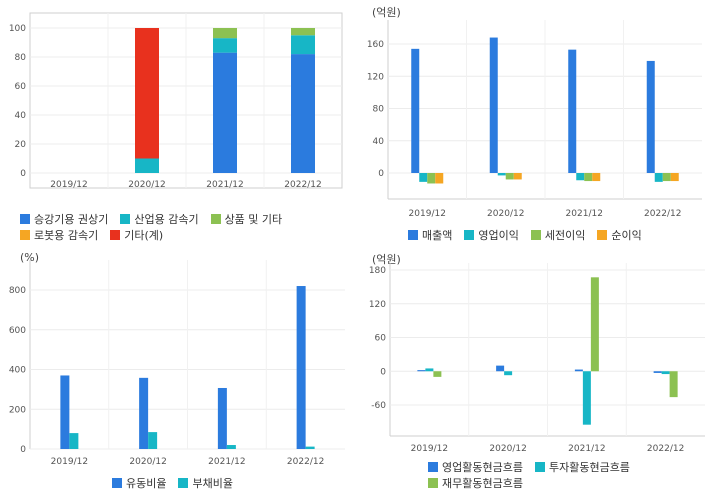 The height and width of the screenshot is (496, 720). I want to click on y-tick-label: 200, so click(17, 410).